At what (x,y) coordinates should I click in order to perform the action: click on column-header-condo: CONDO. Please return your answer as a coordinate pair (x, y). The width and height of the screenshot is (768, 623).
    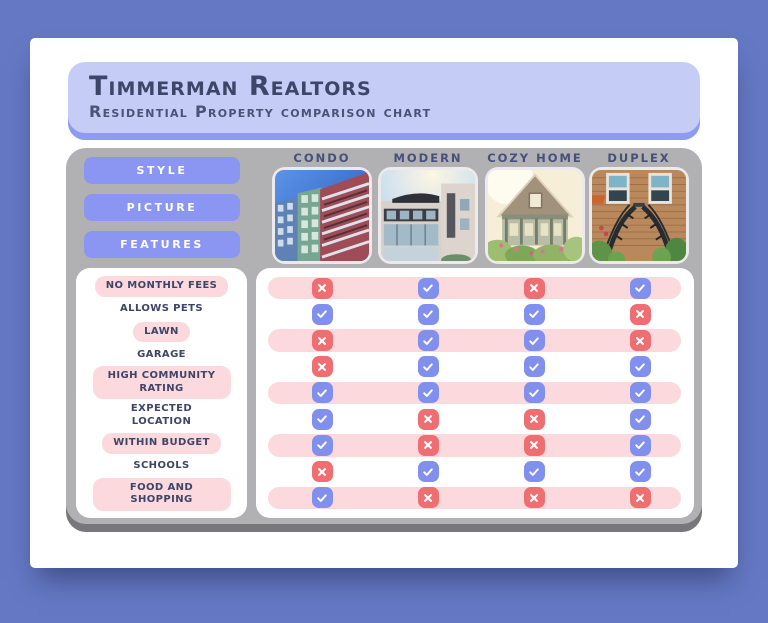
    Looking at the image, I should click on (322, 158).